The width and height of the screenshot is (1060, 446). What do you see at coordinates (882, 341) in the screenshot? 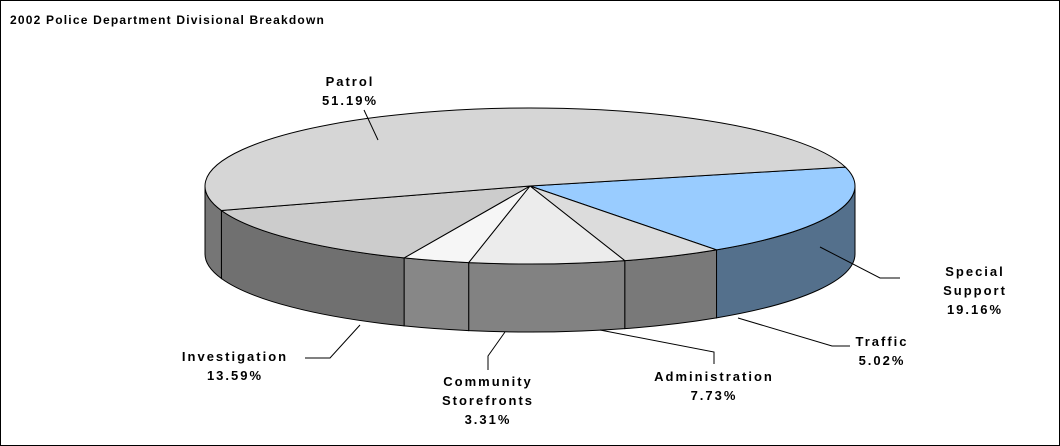
I see `slice-label: Traffic` at bounding box center [882, 341].